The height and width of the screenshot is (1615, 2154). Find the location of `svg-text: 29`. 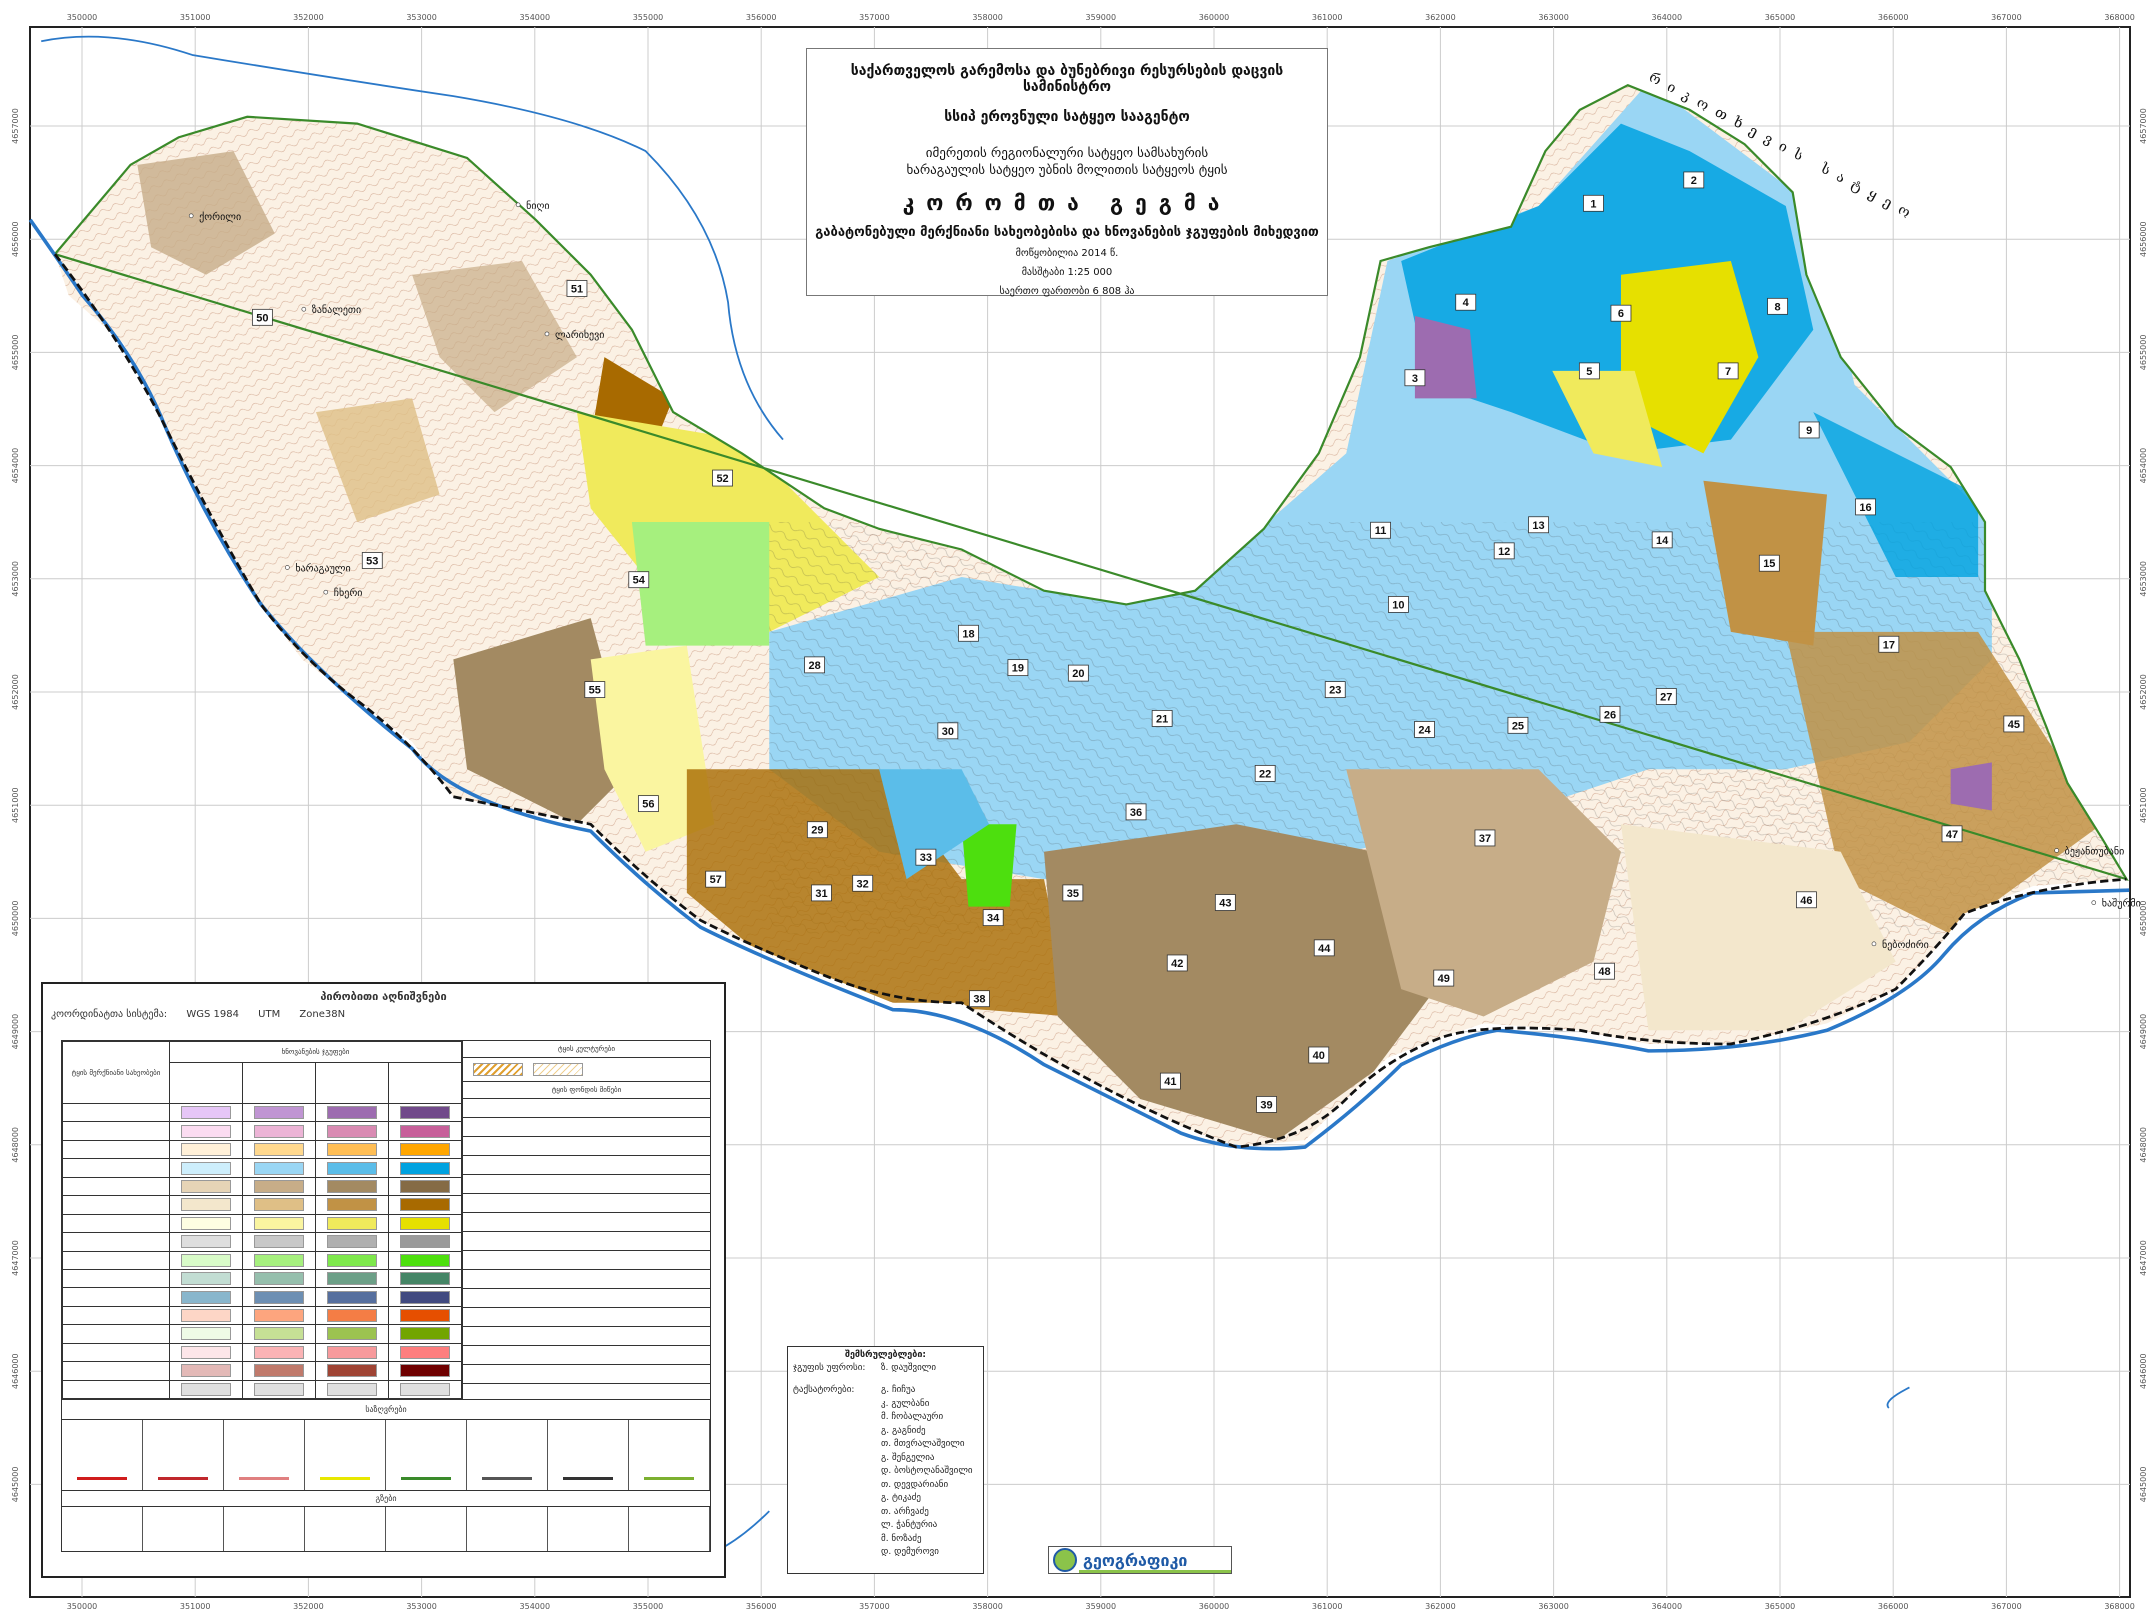

svg-text: 29 is located at coordinates (817, 831).